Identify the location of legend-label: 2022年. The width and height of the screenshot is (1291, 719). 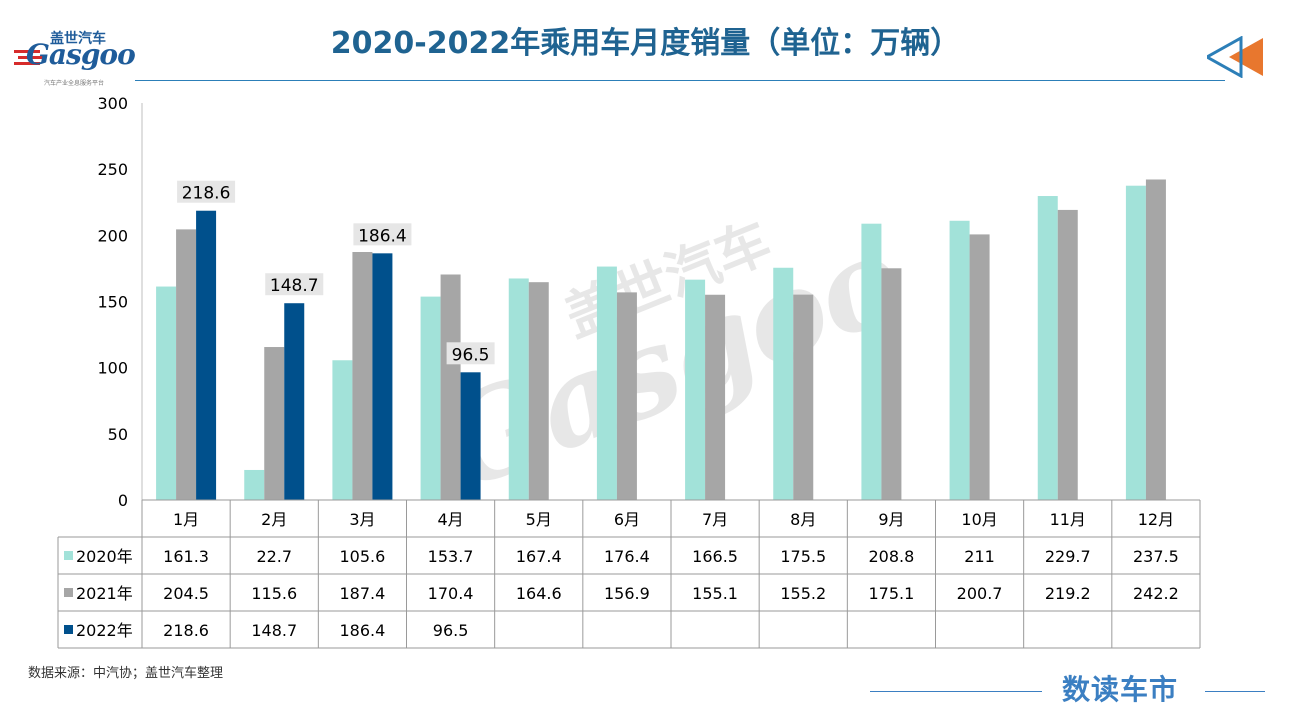
(104, 630).